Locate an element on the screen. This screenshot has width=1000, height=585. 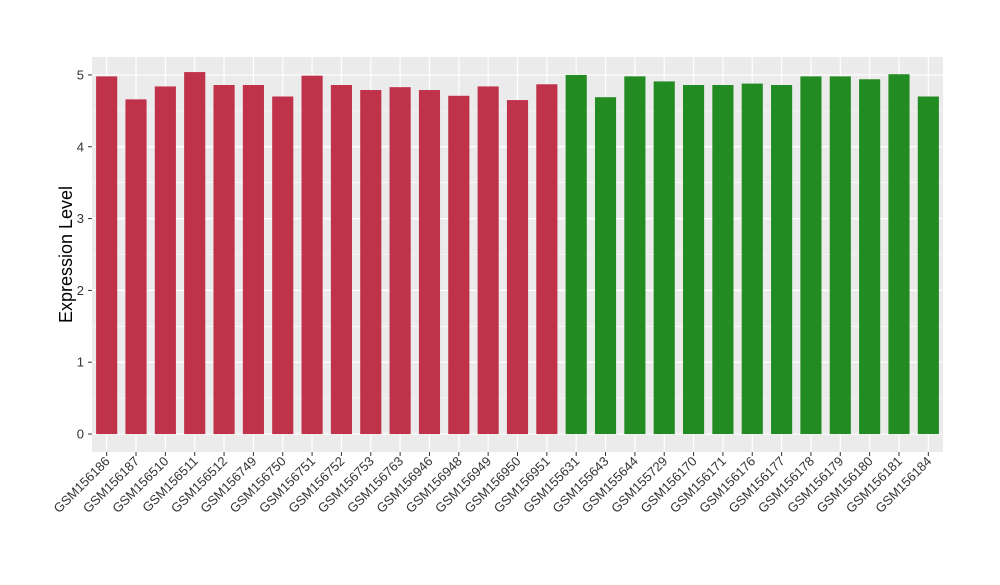
bar-GSM156176 is located at coordinates (752, 259).